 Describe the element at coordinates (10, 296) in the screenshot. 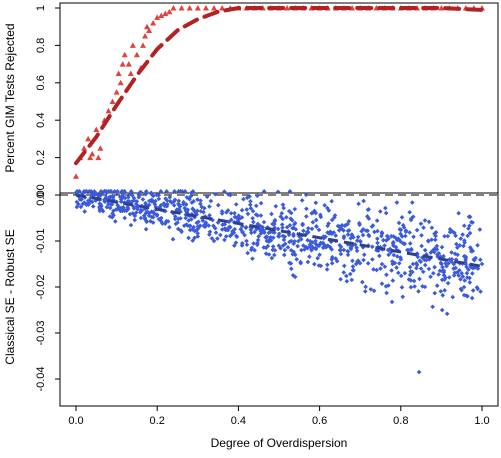

I see `bottom-y-axis-label: Classical SE - Robust SE` at that location.